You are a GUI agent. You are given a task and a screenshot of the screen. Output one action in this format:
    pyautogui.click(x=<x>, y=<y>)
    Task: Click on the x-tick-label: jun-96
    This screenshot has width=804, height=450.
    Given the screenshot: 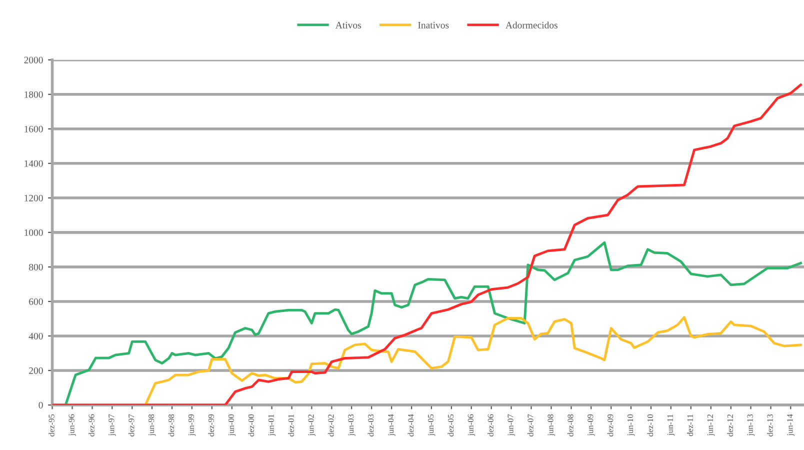 What is the action you would take?
    pyautogui.click(x=72, y=425)
    